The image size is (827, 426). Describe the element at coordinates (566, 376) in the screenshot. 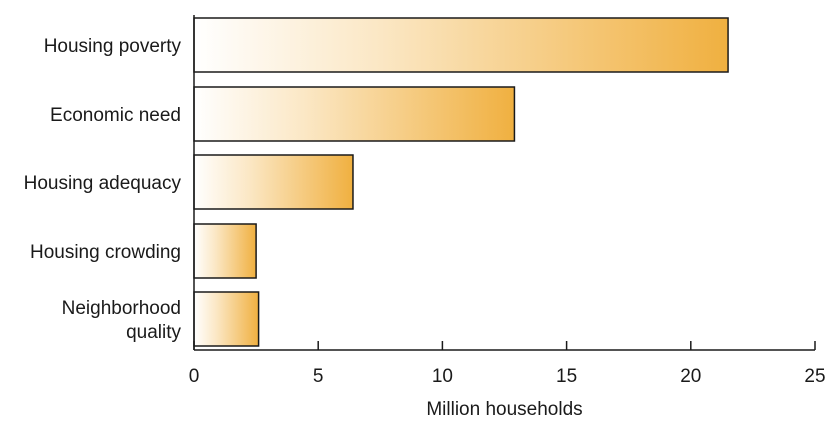

I see `x-tick-label: 15` at that location.